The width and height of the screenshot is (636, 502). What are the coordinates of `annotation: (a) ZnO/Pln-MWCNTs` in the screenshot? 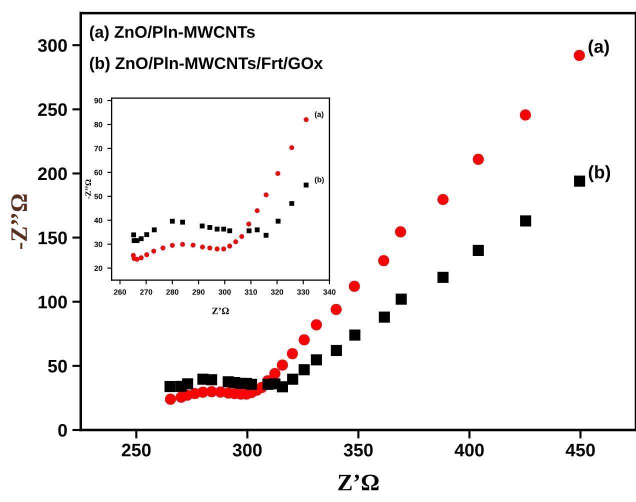 It's located at (172, 34).